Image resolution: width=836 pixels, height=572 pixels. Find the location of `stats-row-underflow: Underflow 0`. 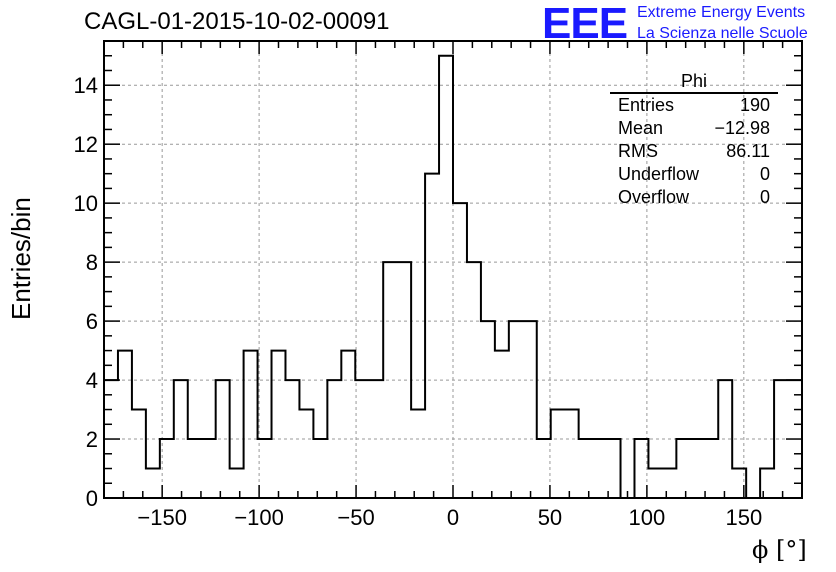

stats-row-underflow: Underflow 0 is located at coordinates (694, 174).